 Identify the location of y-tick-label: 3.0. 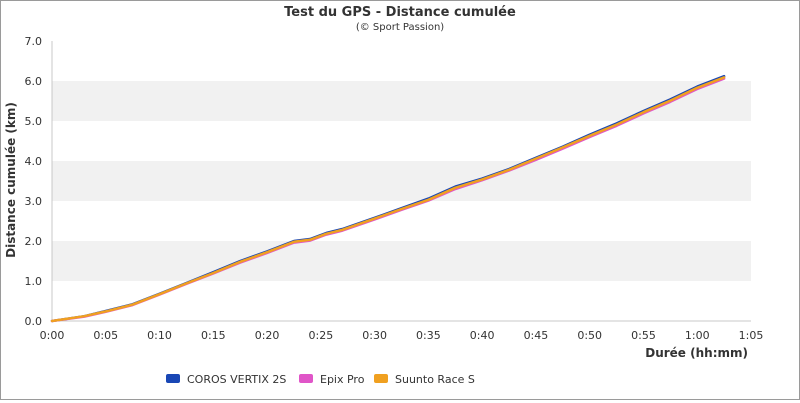
(34, 201).